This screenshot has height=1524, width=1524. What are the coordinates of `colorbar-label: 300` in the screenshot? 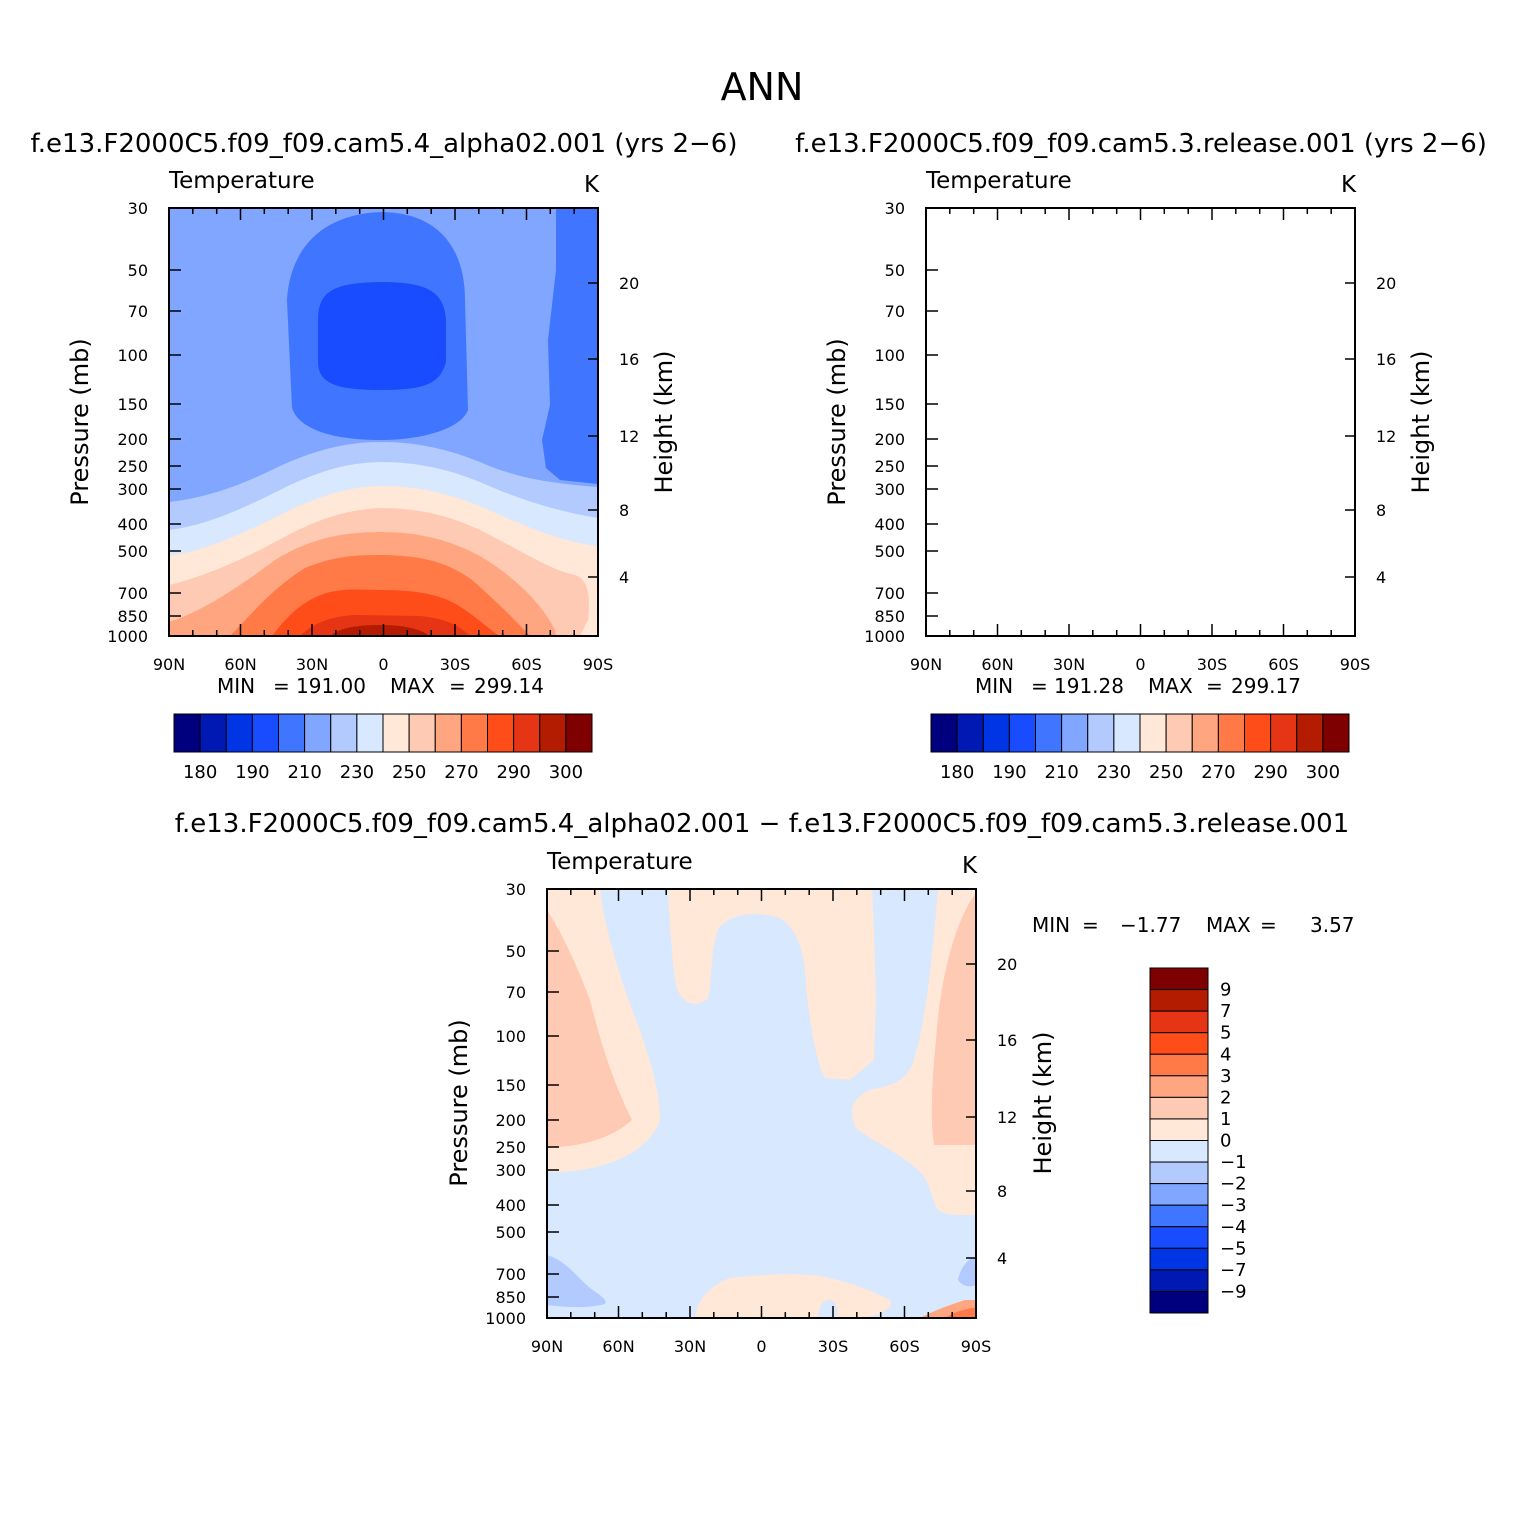 It's located at (1323, 772).